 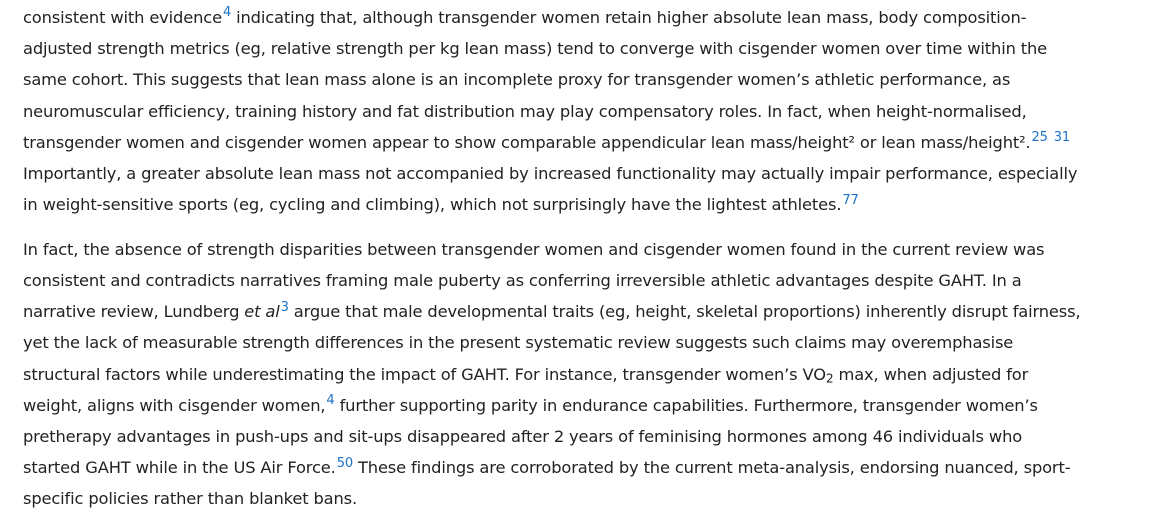 What do you see at coordinates (1039, 138) in the screenshot?
I see `citation-link: 25` at bounding box center [1039, 138].